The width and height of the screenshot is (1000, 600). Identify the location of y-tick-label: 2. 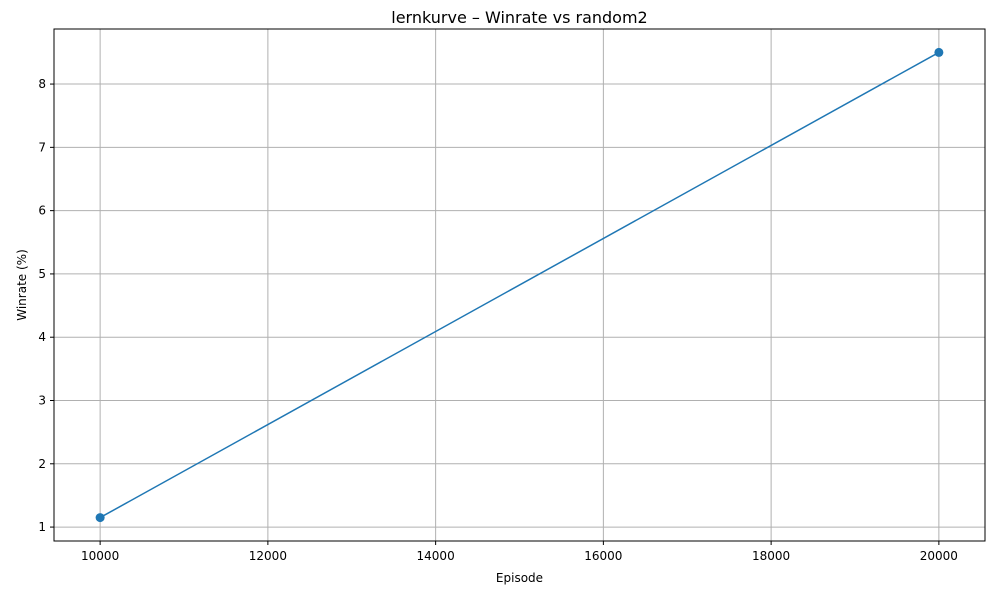
(42, 464).